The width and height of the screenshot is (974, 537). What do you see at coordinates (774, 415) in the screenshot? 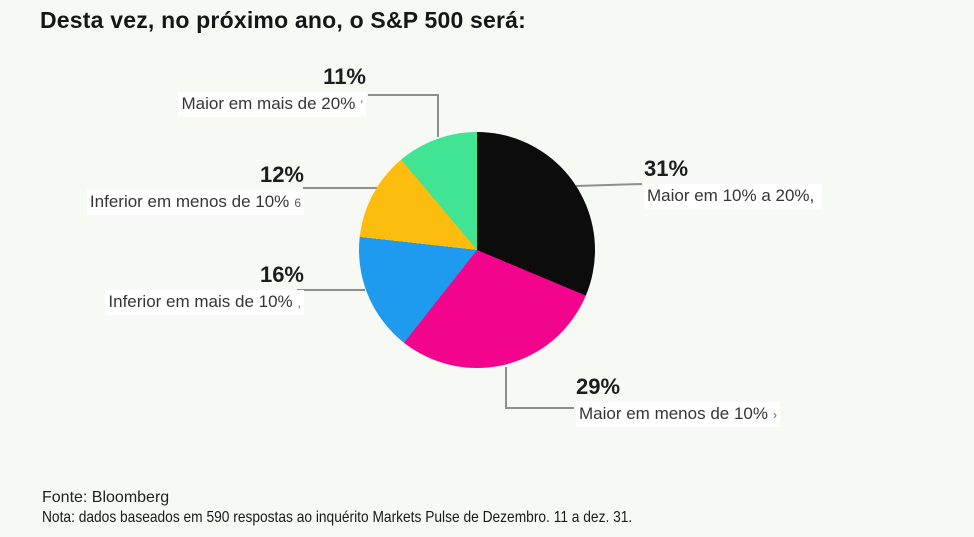
I see `artifact-mark: ›` at bounding box center [774, 415].